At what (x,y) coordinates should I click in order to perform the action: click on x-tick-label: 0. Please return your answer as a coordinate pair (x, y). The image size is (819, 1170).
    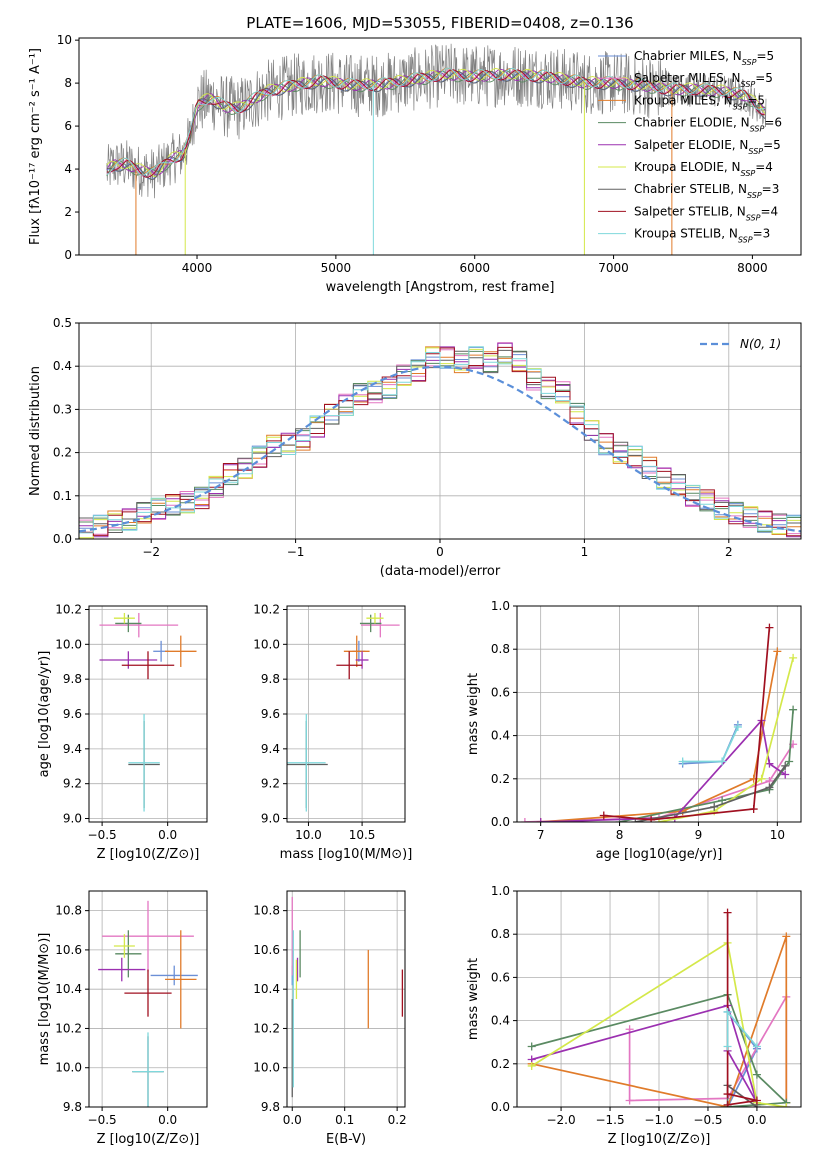
    Looking at the image, I should click on (440, 552).